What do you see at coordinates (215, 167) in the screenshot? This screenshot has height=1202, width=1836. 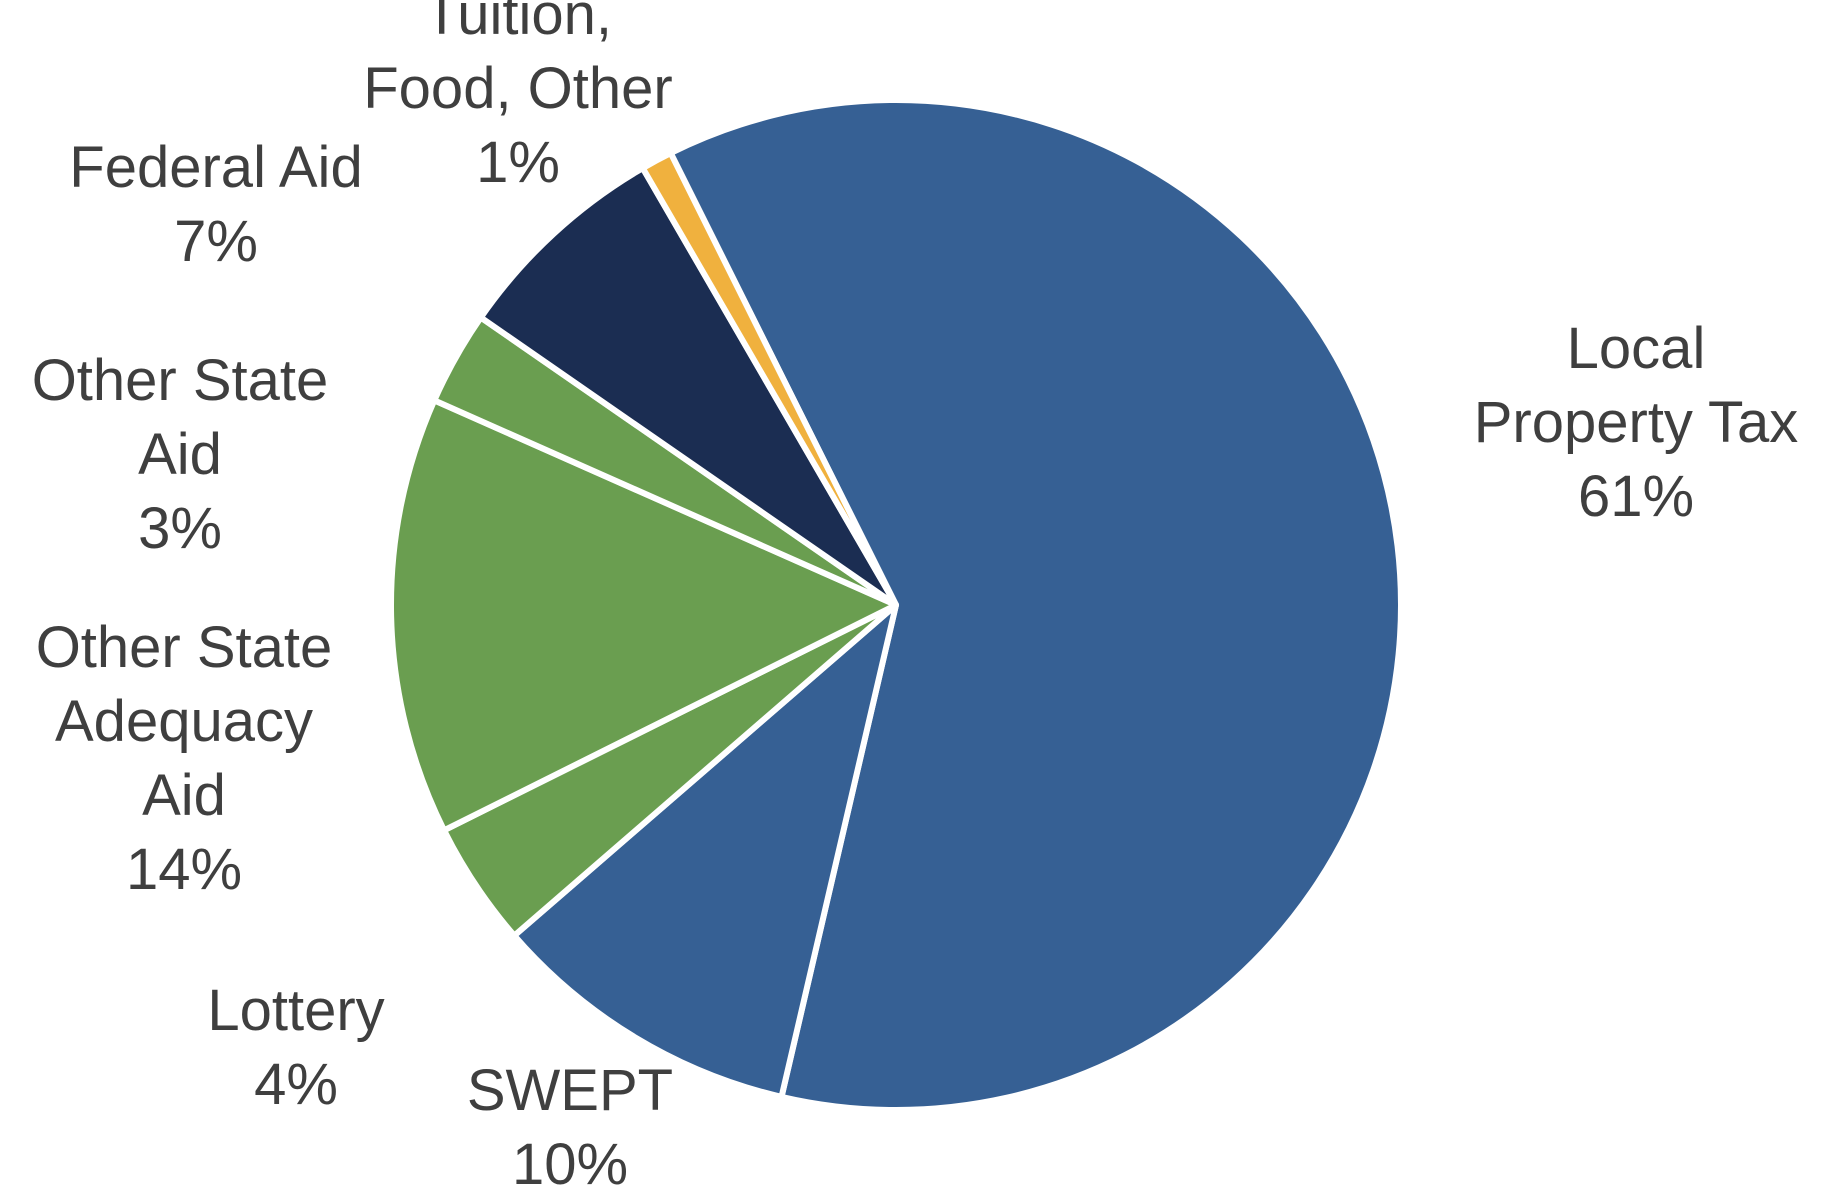 I see `slice-name-line: Federal Aid` at bounding box center [215, 167].